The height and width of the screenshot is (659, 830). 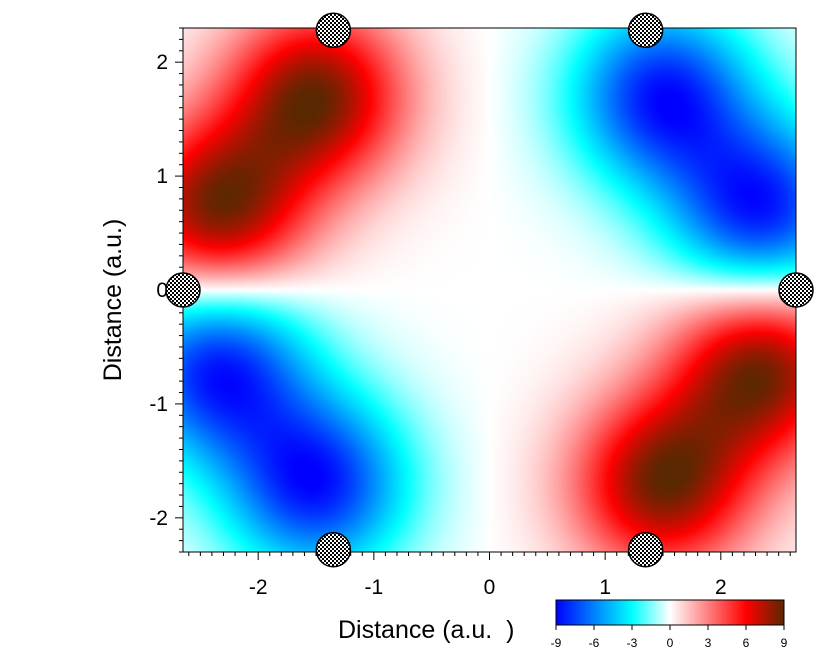 What do you see at coordinates (162, 62) in the screenshot?
I see `y-tick-label: 2` at bounding box center [162, 62].